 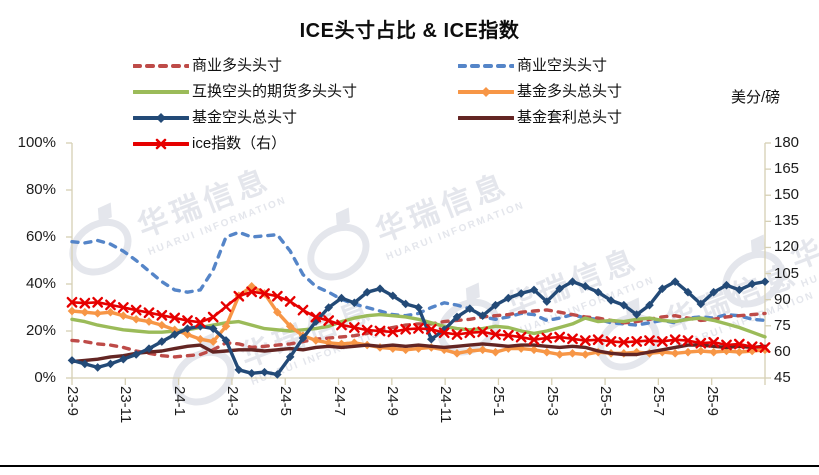 I want to click on legend-item-swap-long: 互换空头的期货多头头寸, so click(x=245, y=92).